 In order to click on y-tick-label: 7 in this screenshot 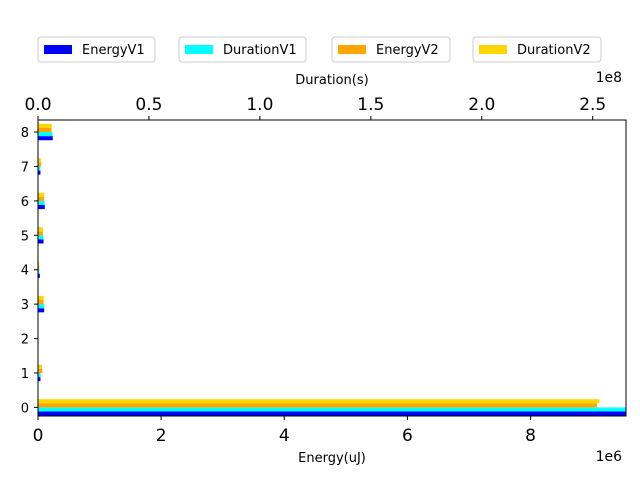, I will do `click(25, 167)`.